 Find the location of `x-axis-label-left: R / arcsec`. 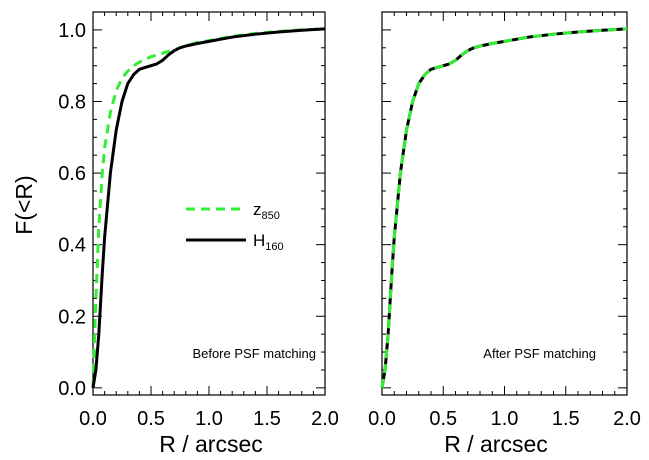

x-axis-label-left: R / arcsec is located at coordinates (211, 444).